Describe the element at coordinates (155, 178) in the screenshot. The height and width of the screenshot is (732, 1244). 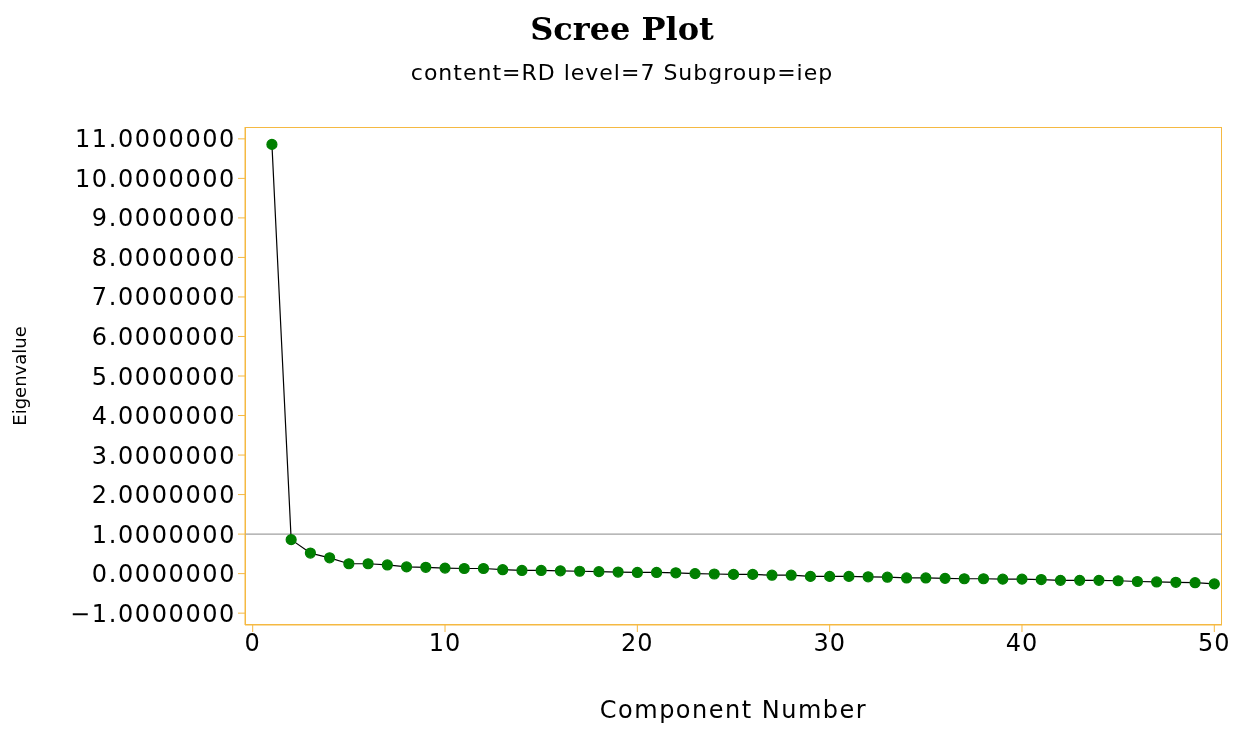
I see `y-tick-label: 10.0000000` at that location.